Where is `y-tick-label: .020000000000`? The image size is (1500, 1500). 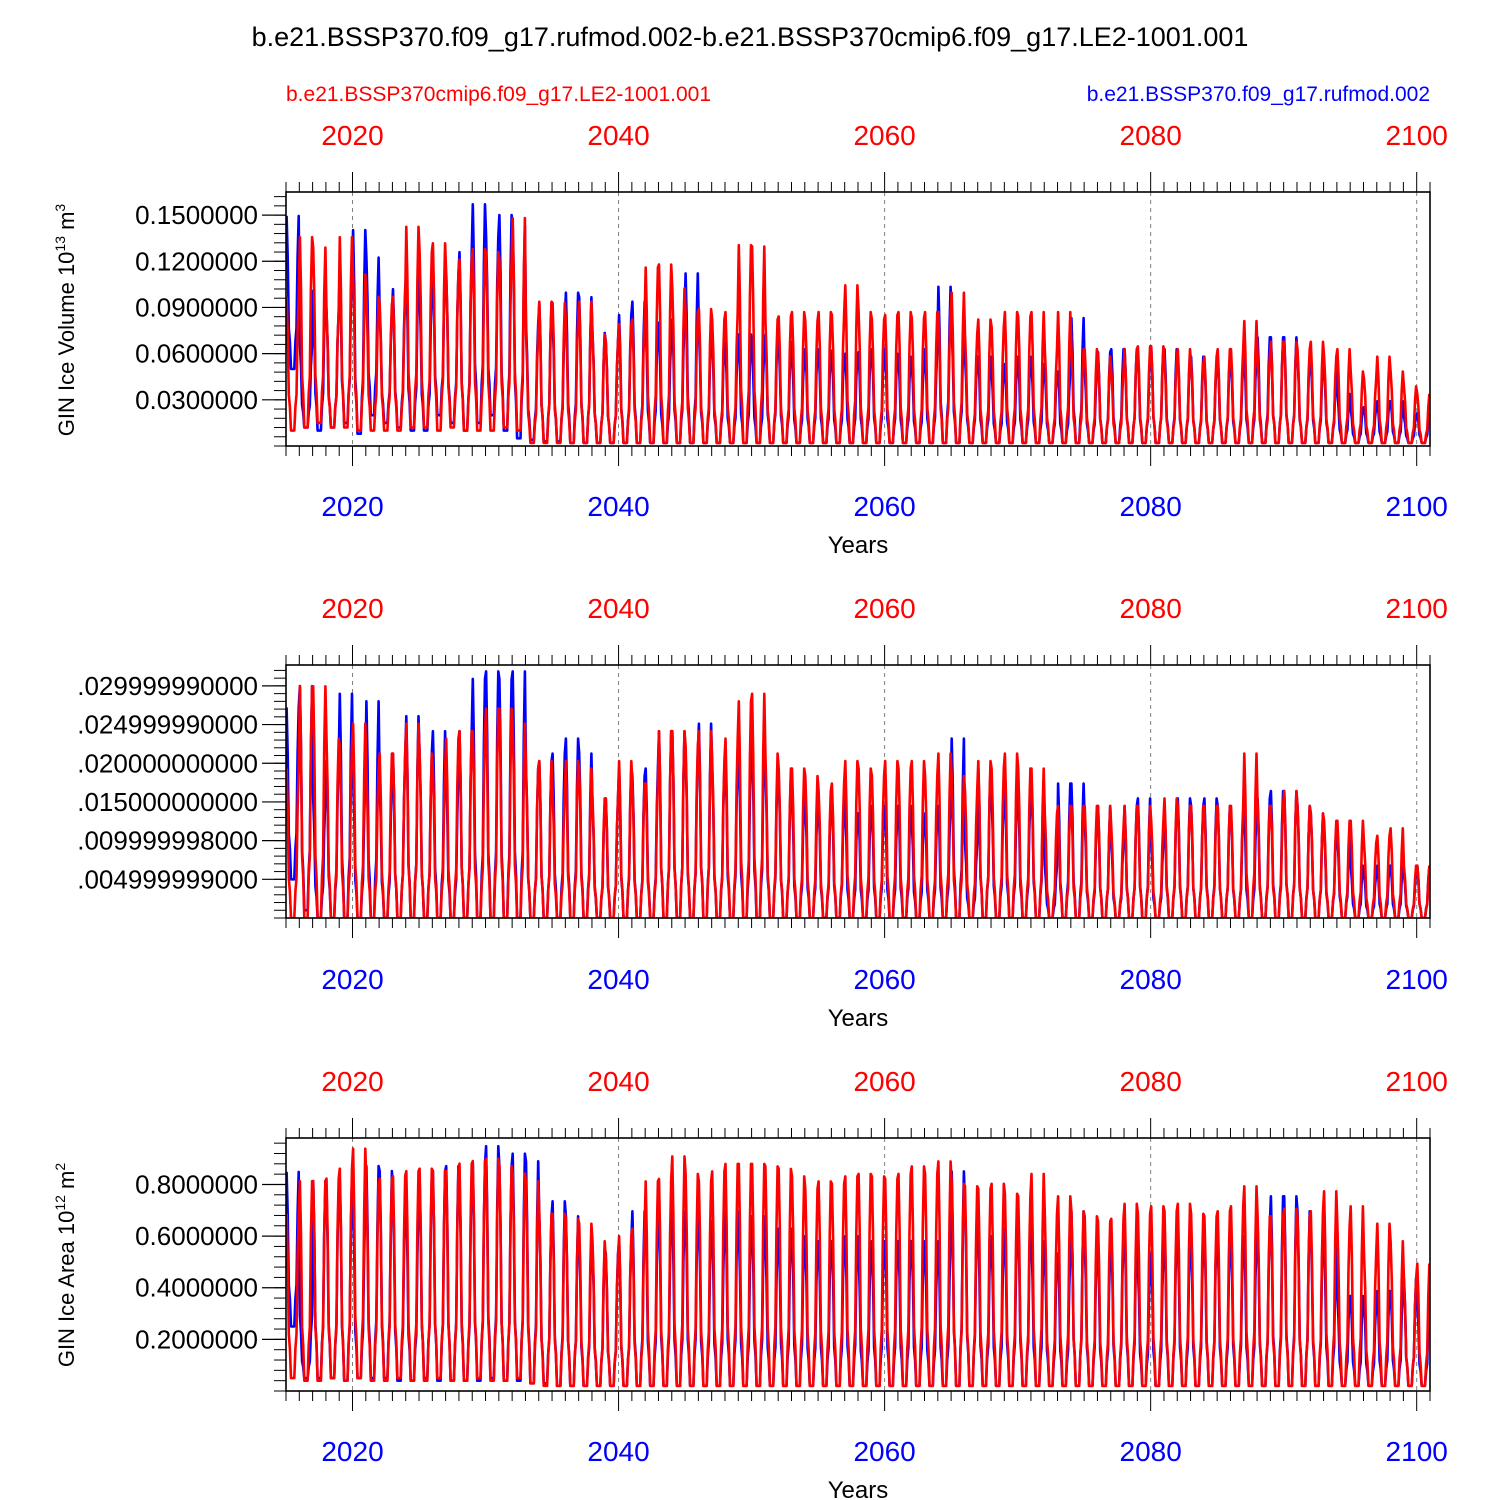
y-tick-label: .020000000000 is located at coordinates (167, 763).